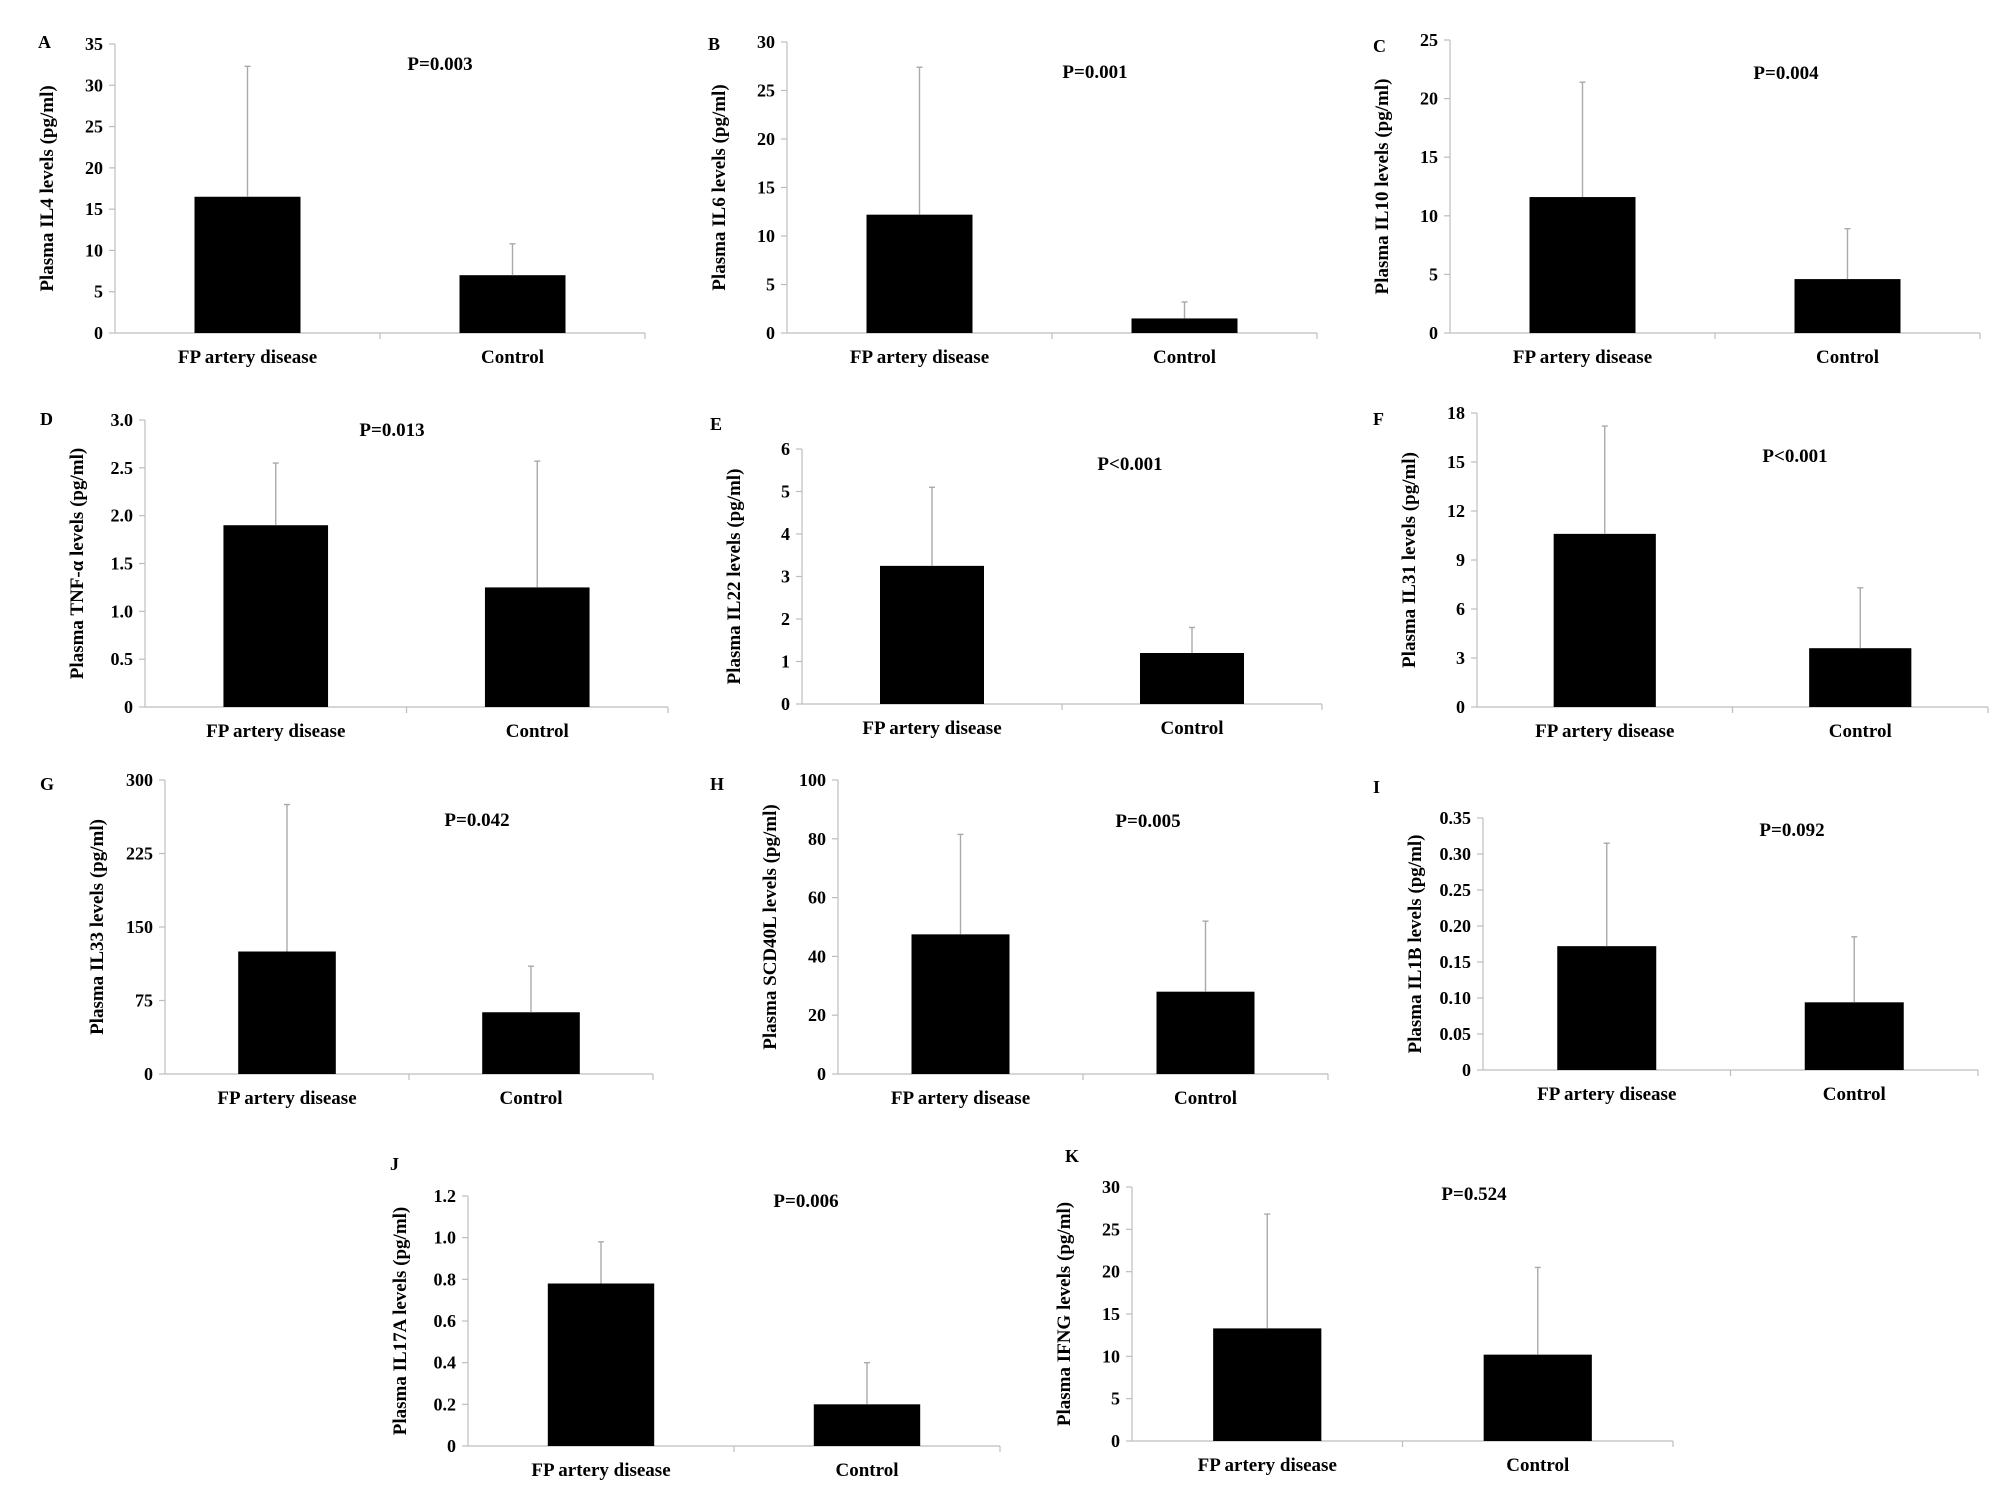 This screenshot has width=2008, height=1510. Describe the element at coordinates (817, 956) in the screenshot. I see `y-tick-label: 40` at that location.